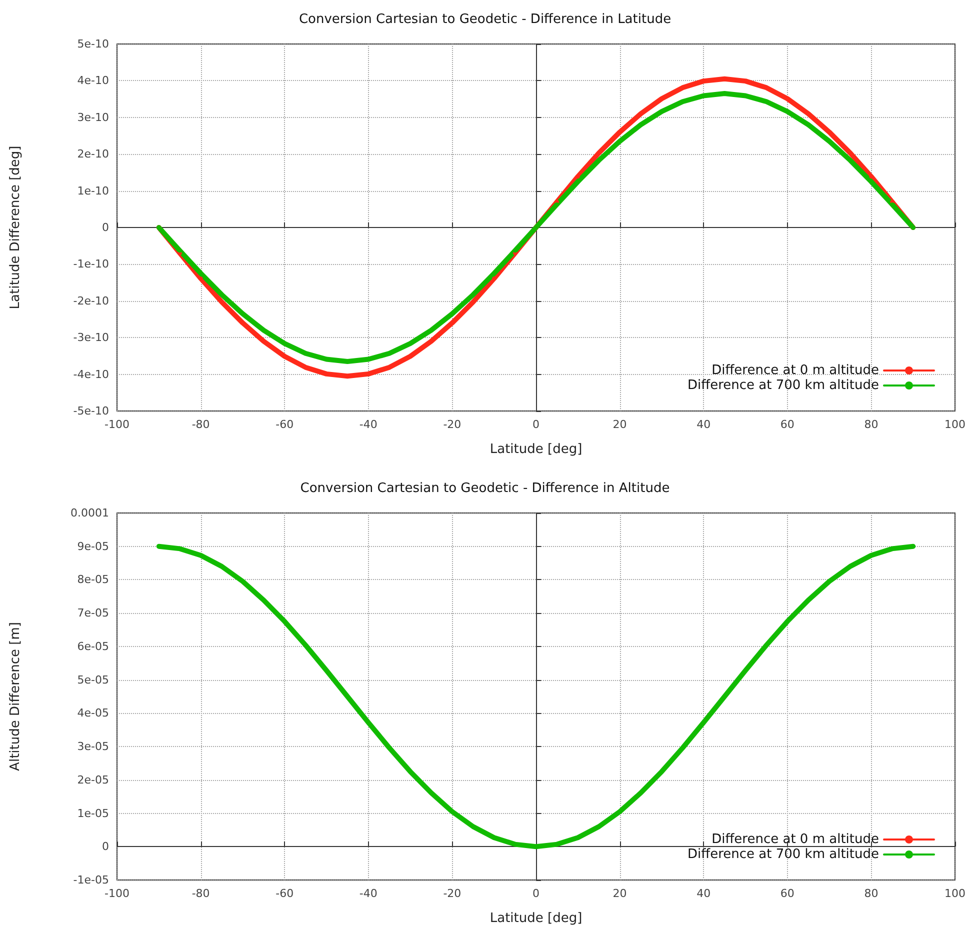 The image size is (970, 939). I want to click on y-tick-label: 8e-05, so click(93, 579).